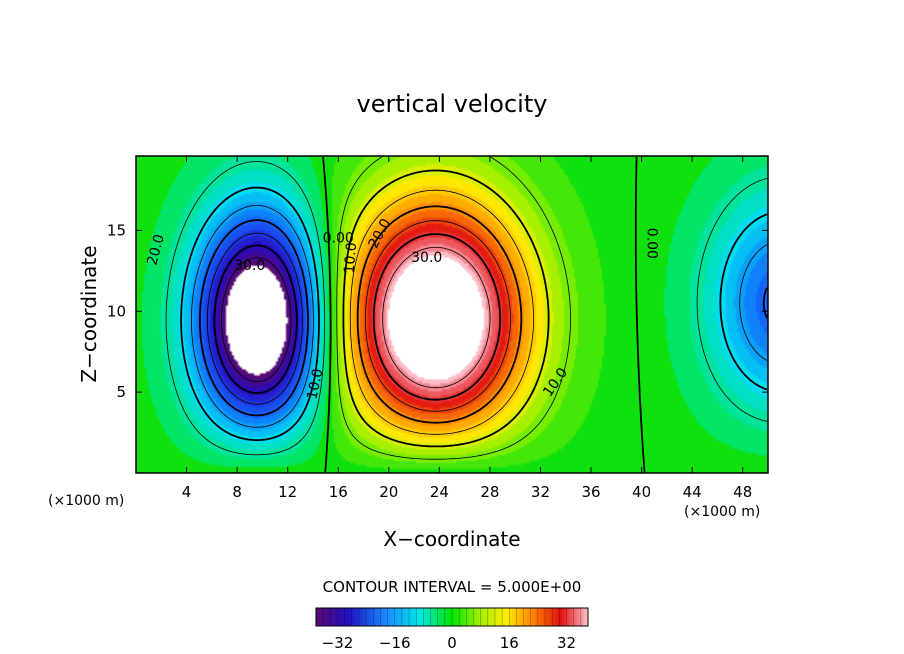 Image resolution: width=904 pixels, height=654 pixels. What do you see at coordinates (692, 492) in the screenshot?
I see `x-tick-label: 44` at bounding box center [692, 492].